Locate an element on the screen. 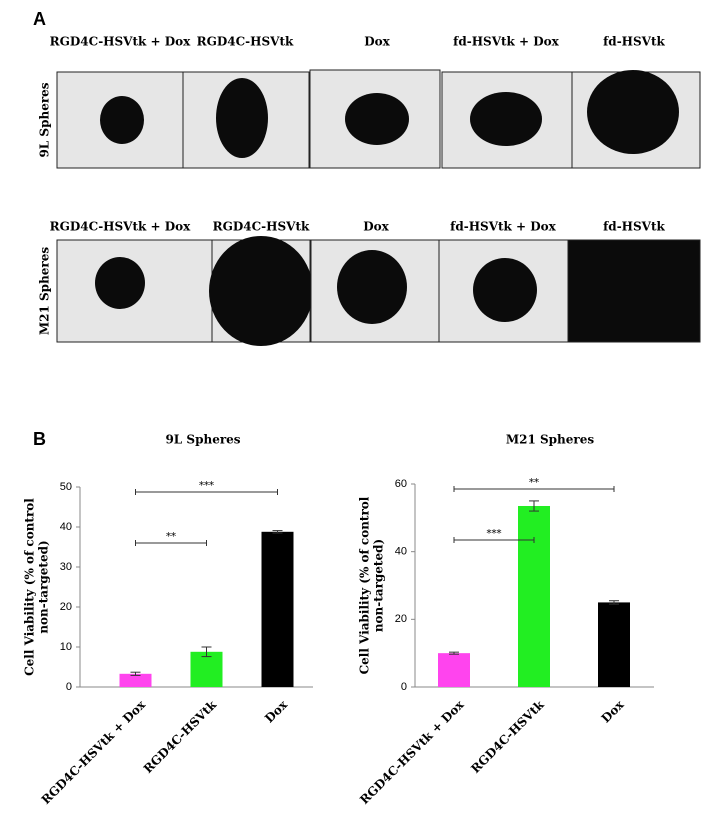 This screenshot has width=721, height=813. panel-label: A is located at coordinates (39, 19).